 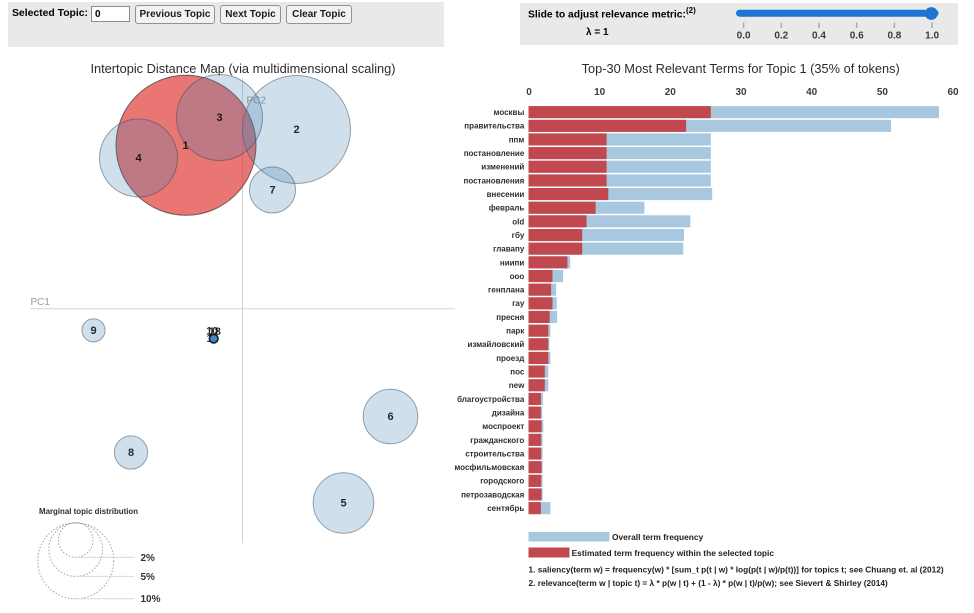 What do you see at coordinates (953, 92) in the screenshot?
I see `svg-text: 60` at bounding box center [953, 92].